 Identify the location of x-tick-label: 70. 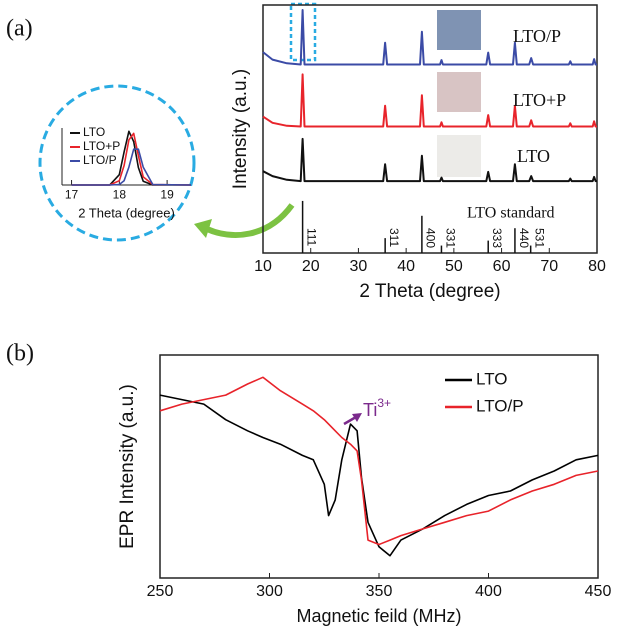
(549, 266).